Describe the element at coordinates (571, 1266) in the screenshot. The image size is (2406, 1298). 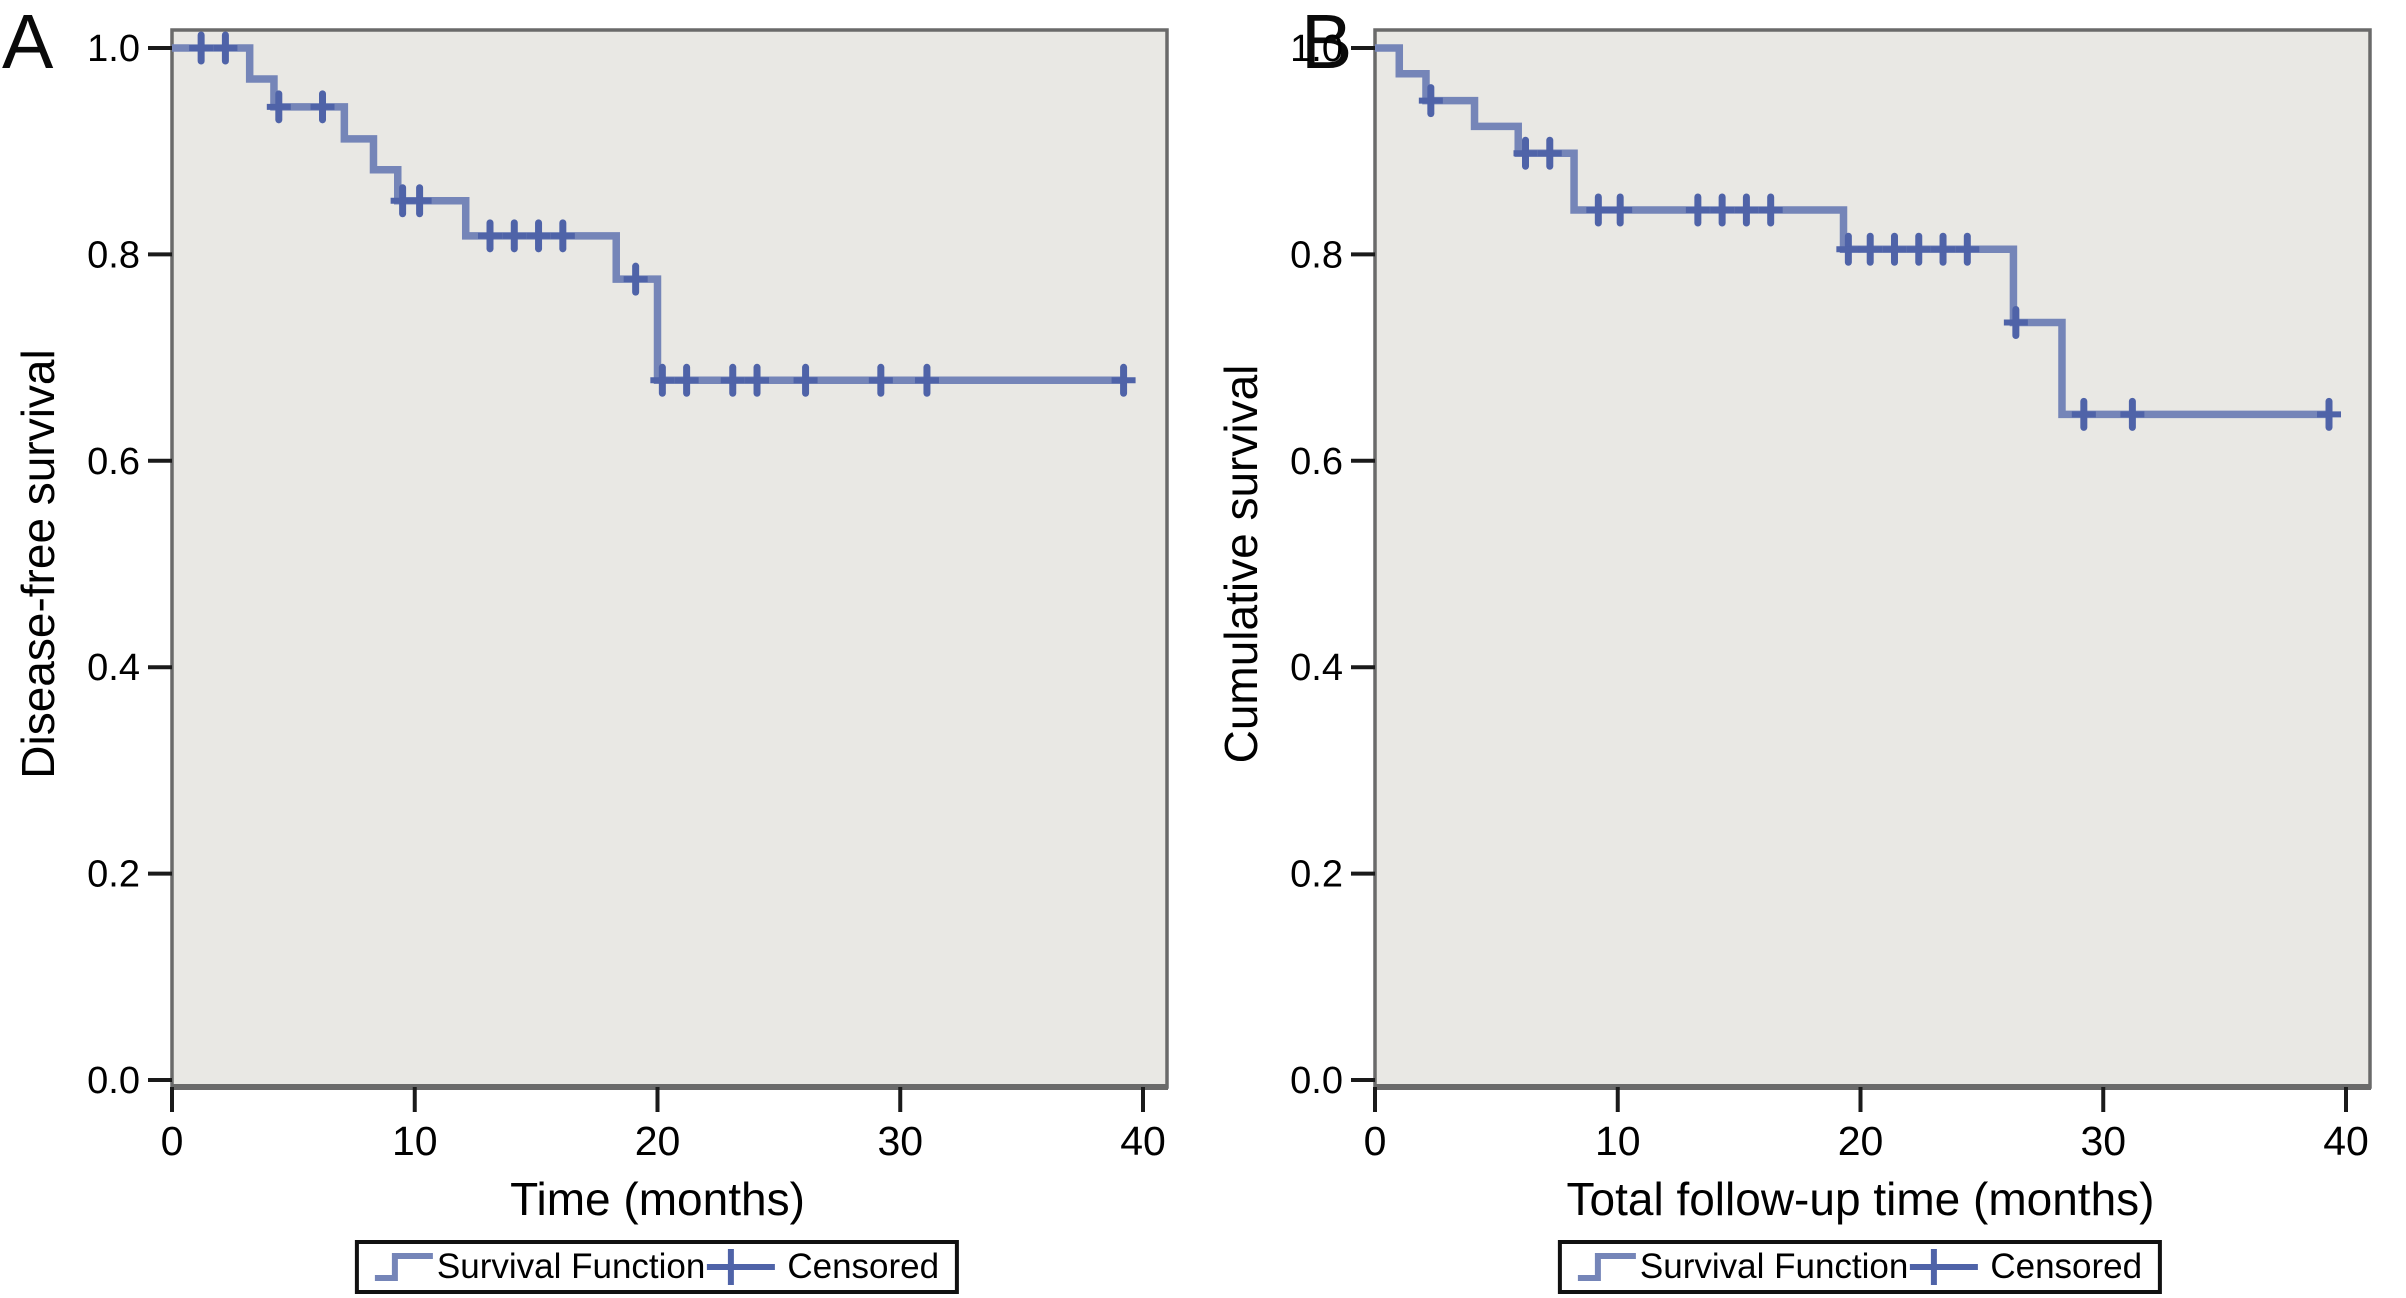
I see `panel-a-legend-survival-label: Survival Function` at that location.